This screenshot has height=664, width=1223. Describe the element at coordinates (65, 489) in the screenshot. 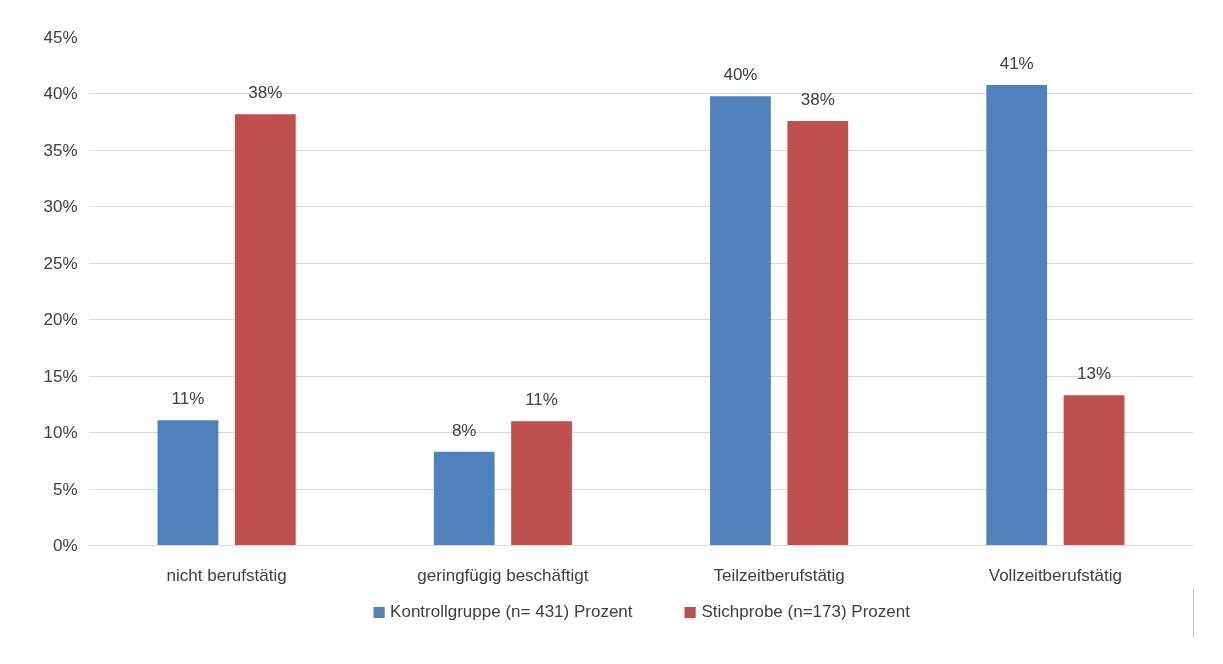

I see `y-tick-label: 5%` at that location.